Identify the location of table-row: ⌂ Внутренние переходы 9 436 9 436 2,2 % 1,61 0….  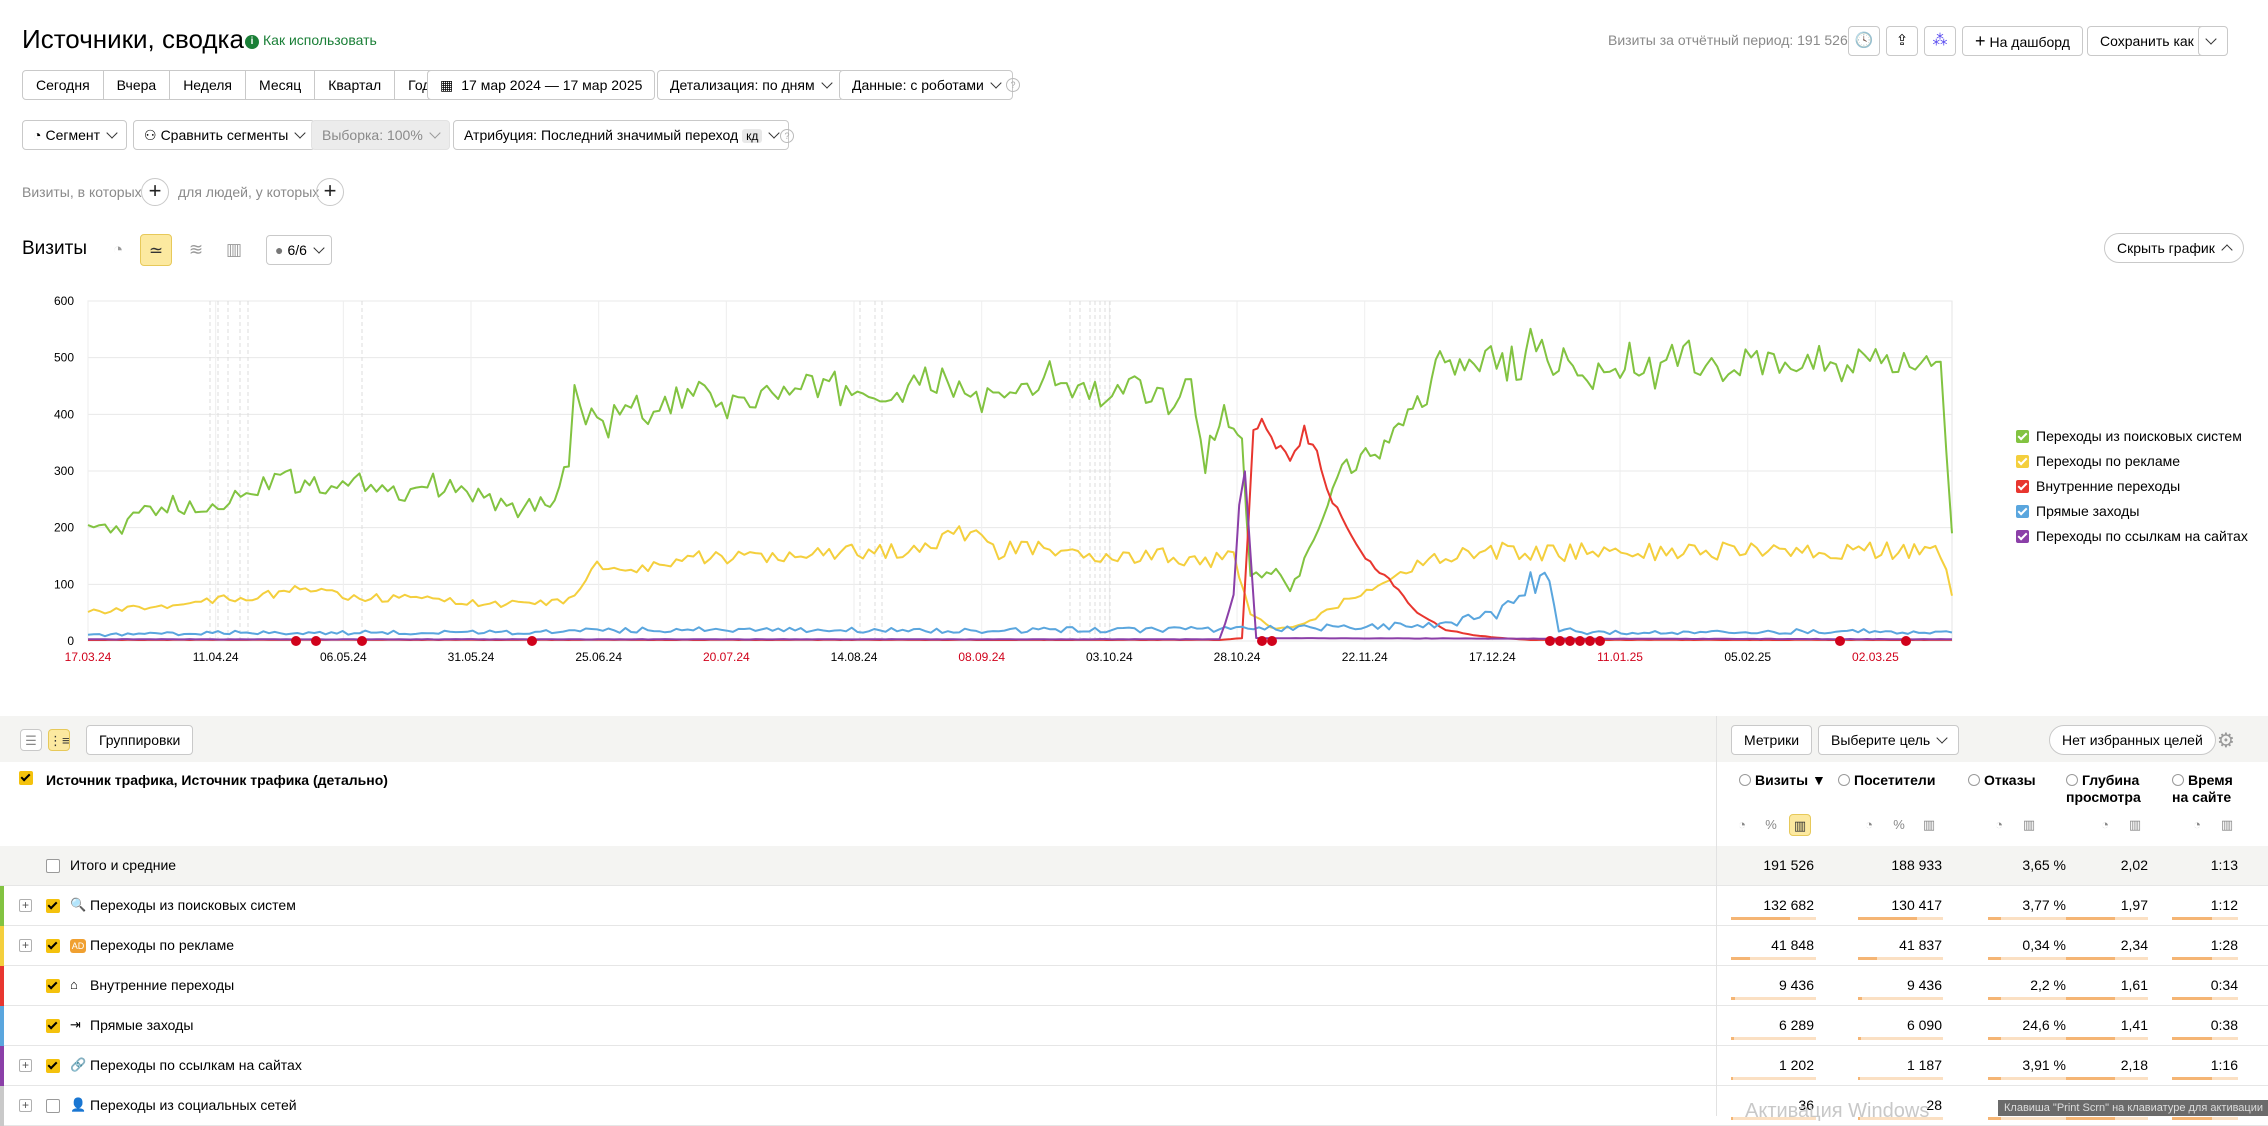
(1134, 986).